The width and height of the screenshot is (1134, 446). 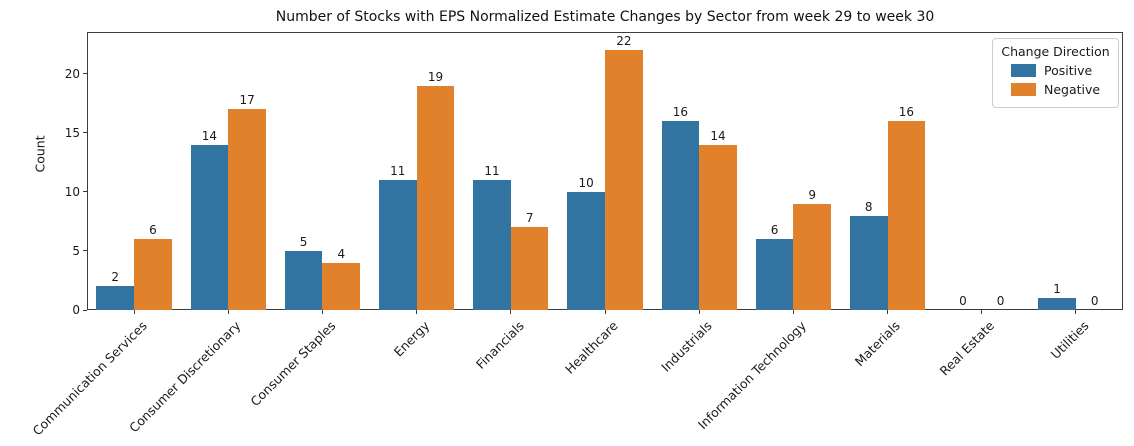 I want to click on legend-item-negative: Negative, so click(x=1061, y=89).